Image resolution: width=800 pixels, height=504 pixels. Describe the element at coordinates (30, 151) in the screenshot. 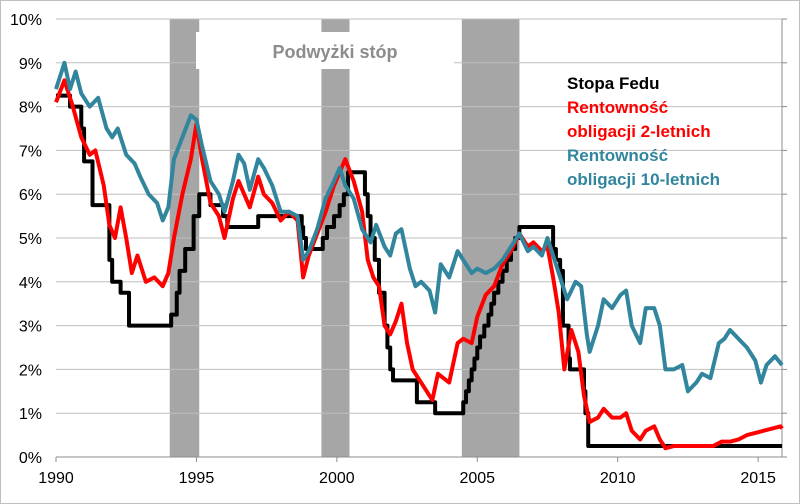

I see `y-tick-label: 7%` at that location.